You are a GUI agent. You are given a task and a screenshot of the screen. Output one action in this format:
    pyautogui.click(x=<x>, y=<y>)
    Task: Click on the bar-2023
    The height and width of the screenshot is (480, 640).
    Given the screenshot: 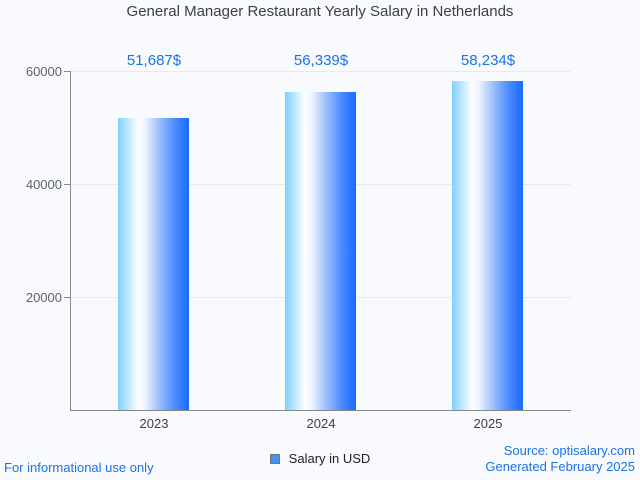 What is the action you would take?
    pyautogui.click(x=153, y=264)
    